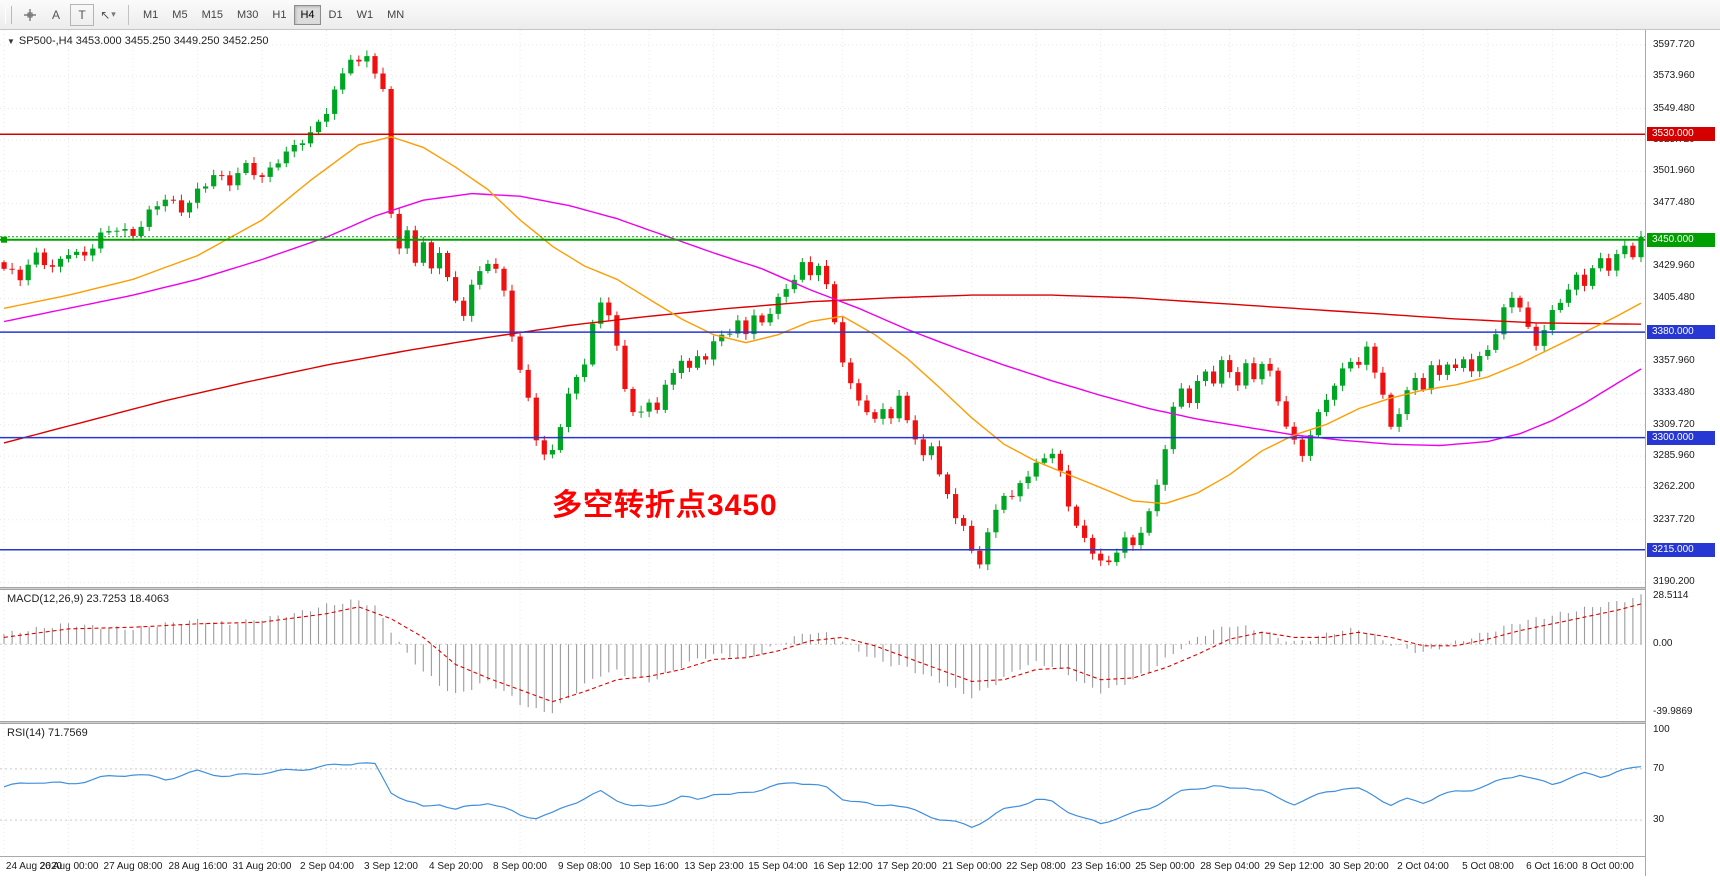 The height and width of the screenshot is (896, 1720). I want to click on price-tick: 3357.960, so click(1674, 360).